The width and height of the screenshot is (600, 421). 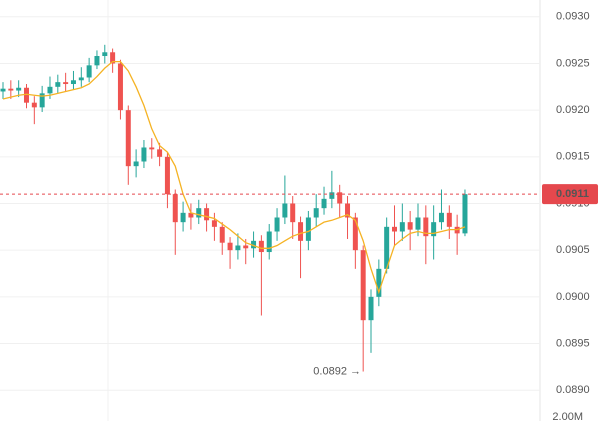 I want to click on y-tick-label: 0.0895, so click(x=573, y=343).